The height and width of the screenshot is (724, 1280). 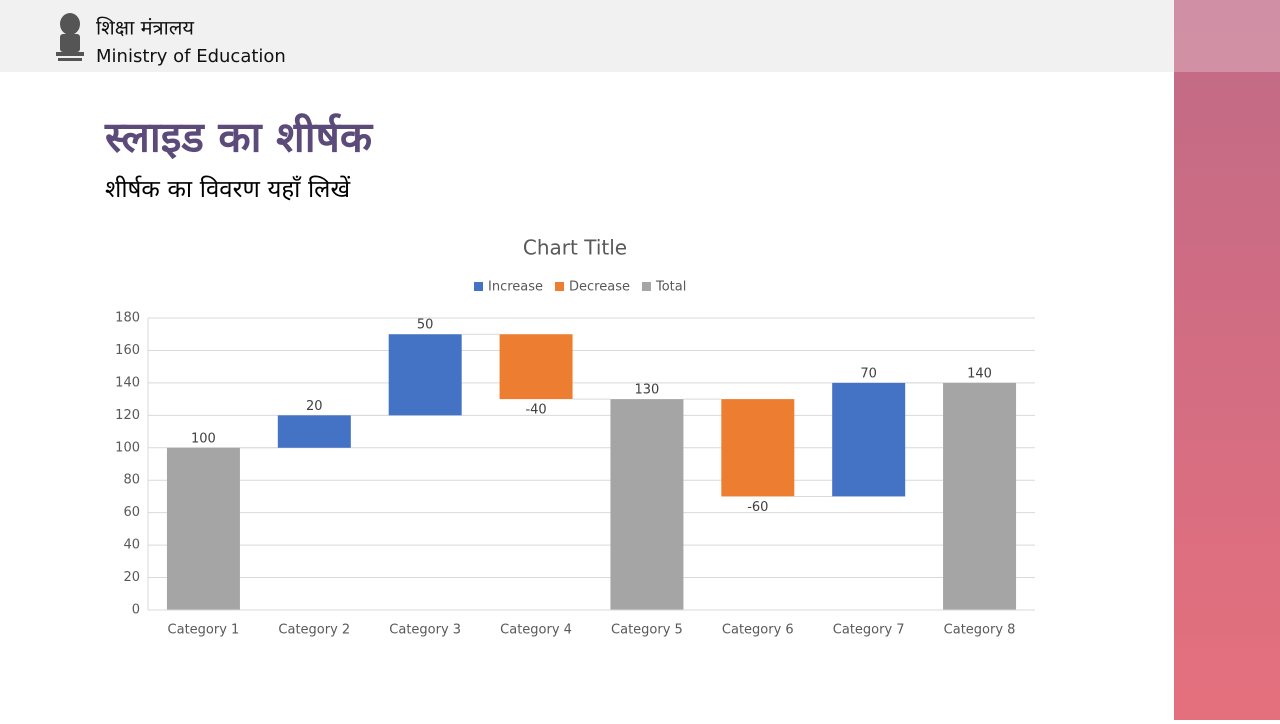 What do you see at coordinates (131, 545) in the screenshot?
I see `y-tick-label: 40` at bounding box center [131, 545].